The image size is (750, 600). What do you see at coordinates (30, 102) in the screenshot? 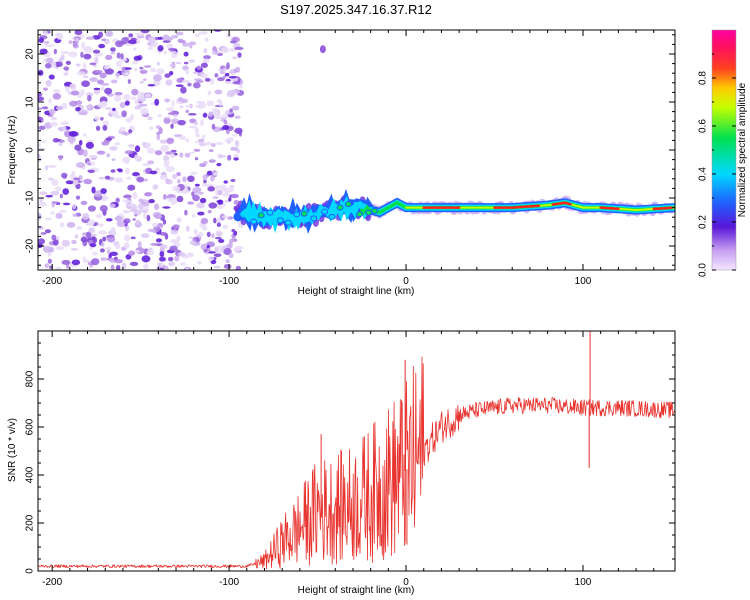
I see `y-tick-label: 10` at bounding box center [30, 102].